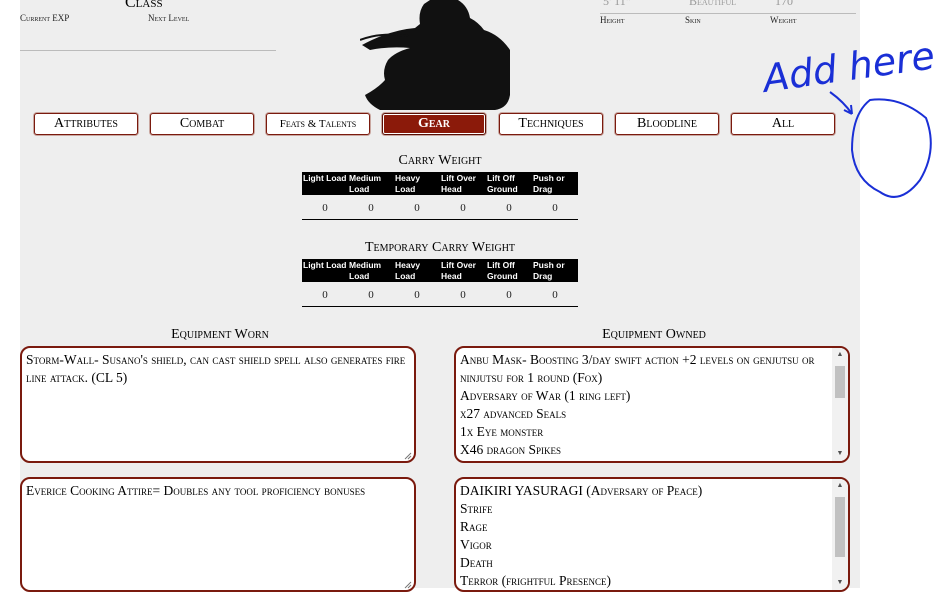  I want to click on handwritten-annotation: Add here, so click(848, 115).